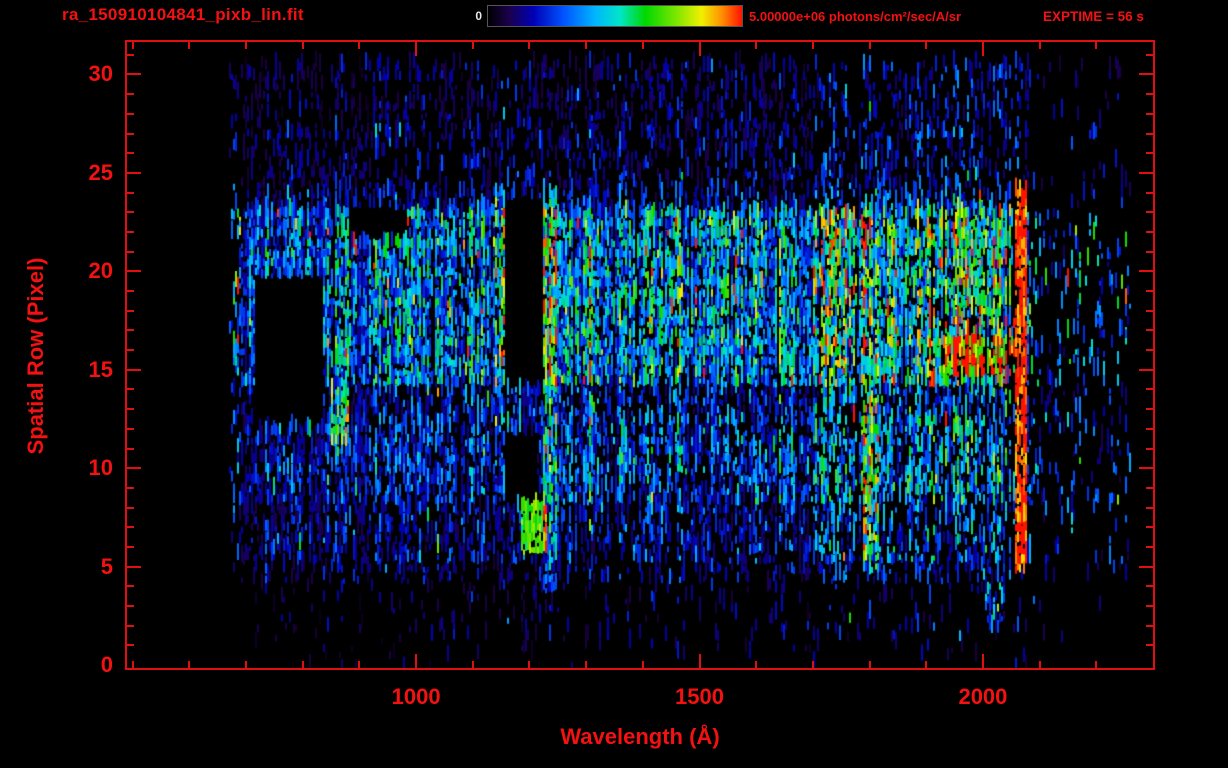  Describe the element at coordinates (106, 566) in the screenshot. I see `y-tick-label: 5` at that location.